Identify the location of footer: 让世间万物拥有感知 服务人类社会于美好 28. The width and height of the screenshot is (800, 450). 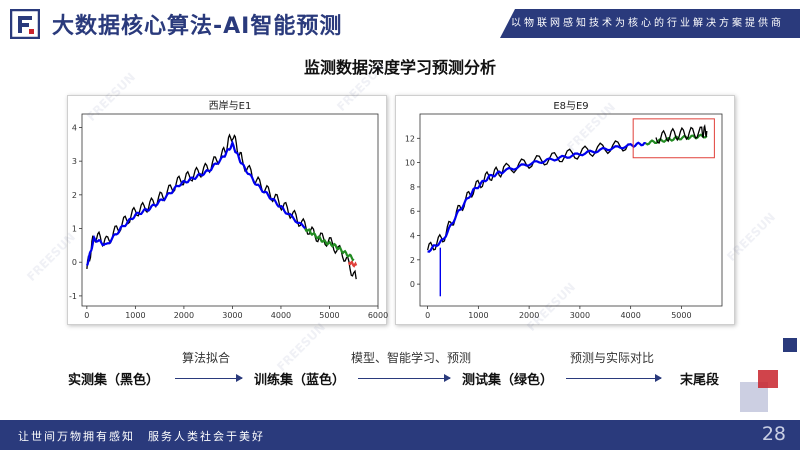
(400, 435).